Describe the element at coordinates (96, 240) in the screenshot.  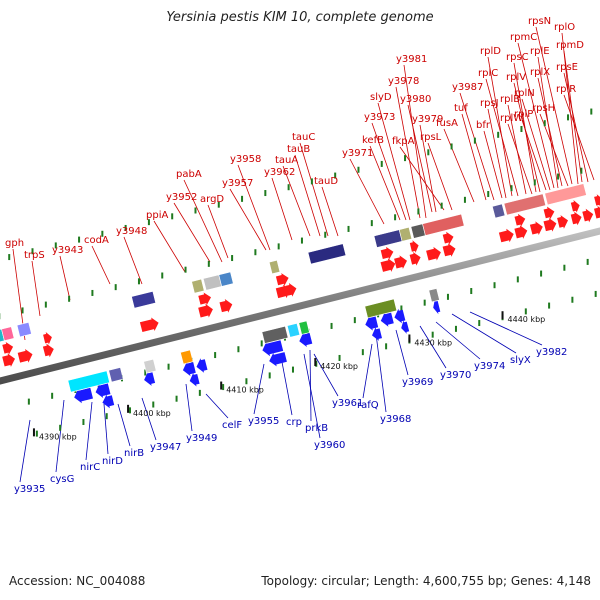
I see `gene-label-coda: codA` at that location.